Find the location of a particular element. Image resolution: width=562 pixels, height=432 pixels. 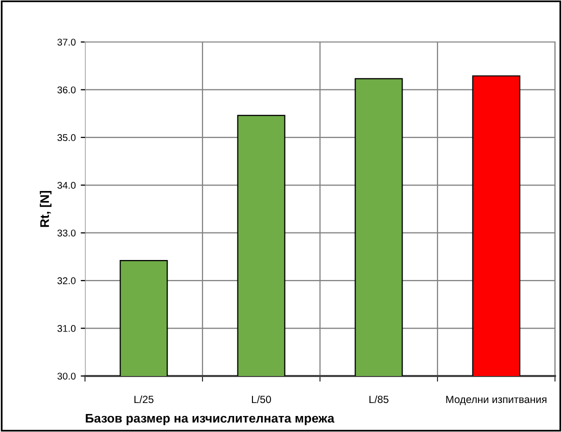

x-tick-label: L/50 is located at coordinates (261, 399).